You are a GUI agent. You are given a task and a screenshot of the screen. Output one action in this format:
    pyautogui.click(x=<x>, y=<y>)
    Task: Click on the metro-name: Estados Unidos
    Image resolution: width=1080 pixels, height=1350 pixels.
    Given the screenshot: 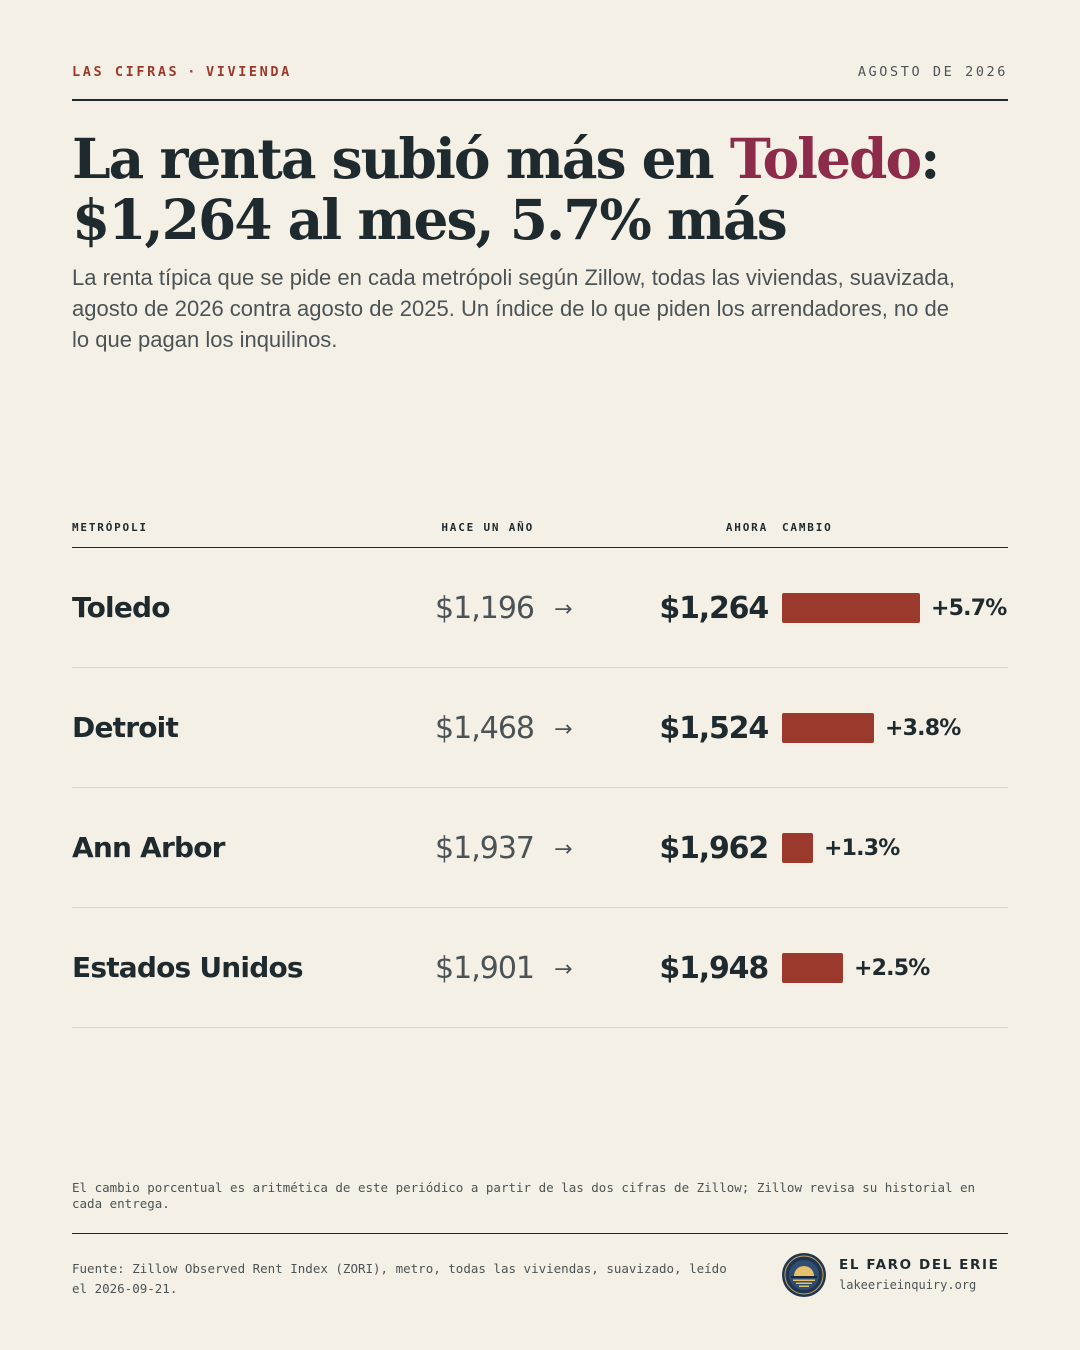 What is the action you would take?
    pyautogui.click(x=188, y=967)
    